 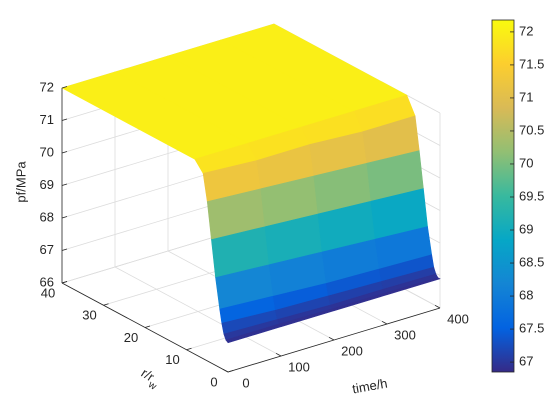 What do you see at coordinates (149, 379) in the screenshot?
I see `x-axis-label: r/rw` at bounding box center [149, 379].